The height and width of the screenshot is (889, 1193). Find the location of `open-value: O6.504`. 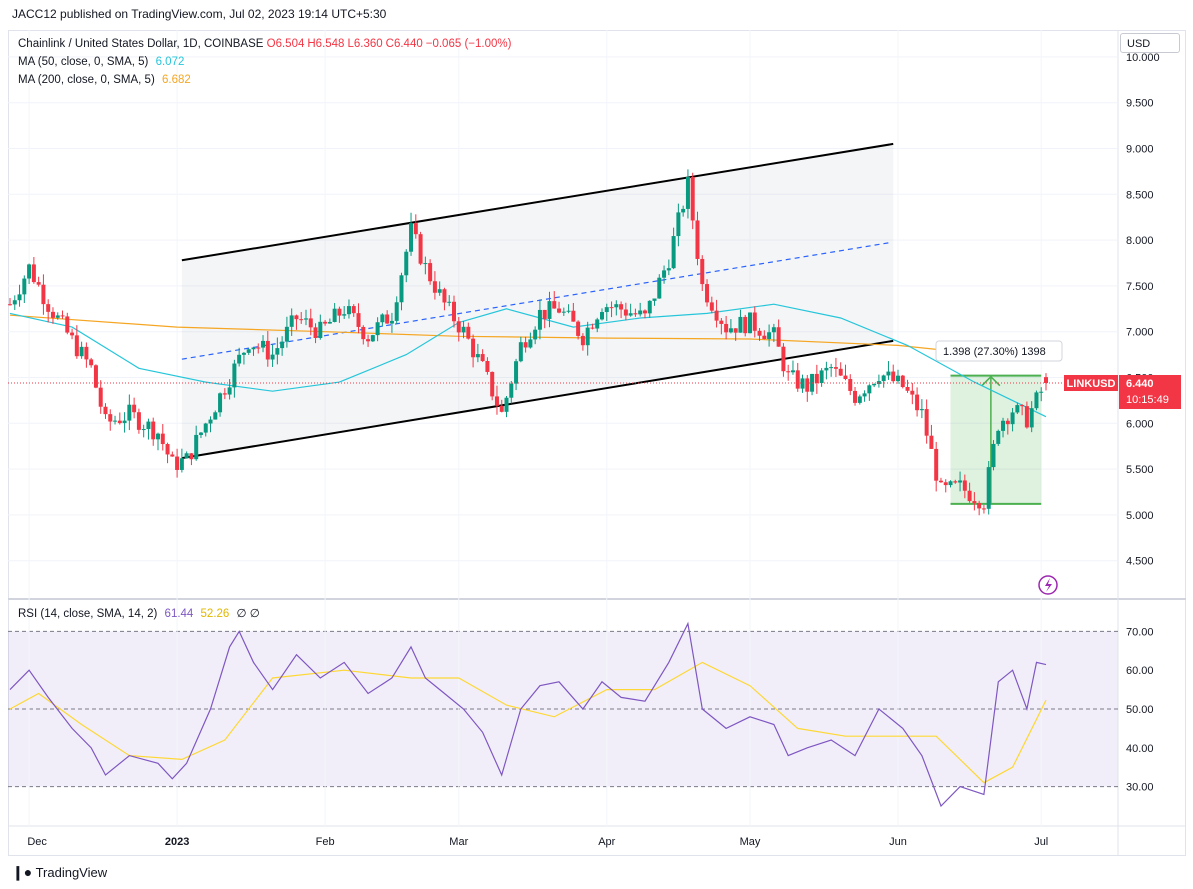

open-value: O6.504 is located at coordinates (285, 44).